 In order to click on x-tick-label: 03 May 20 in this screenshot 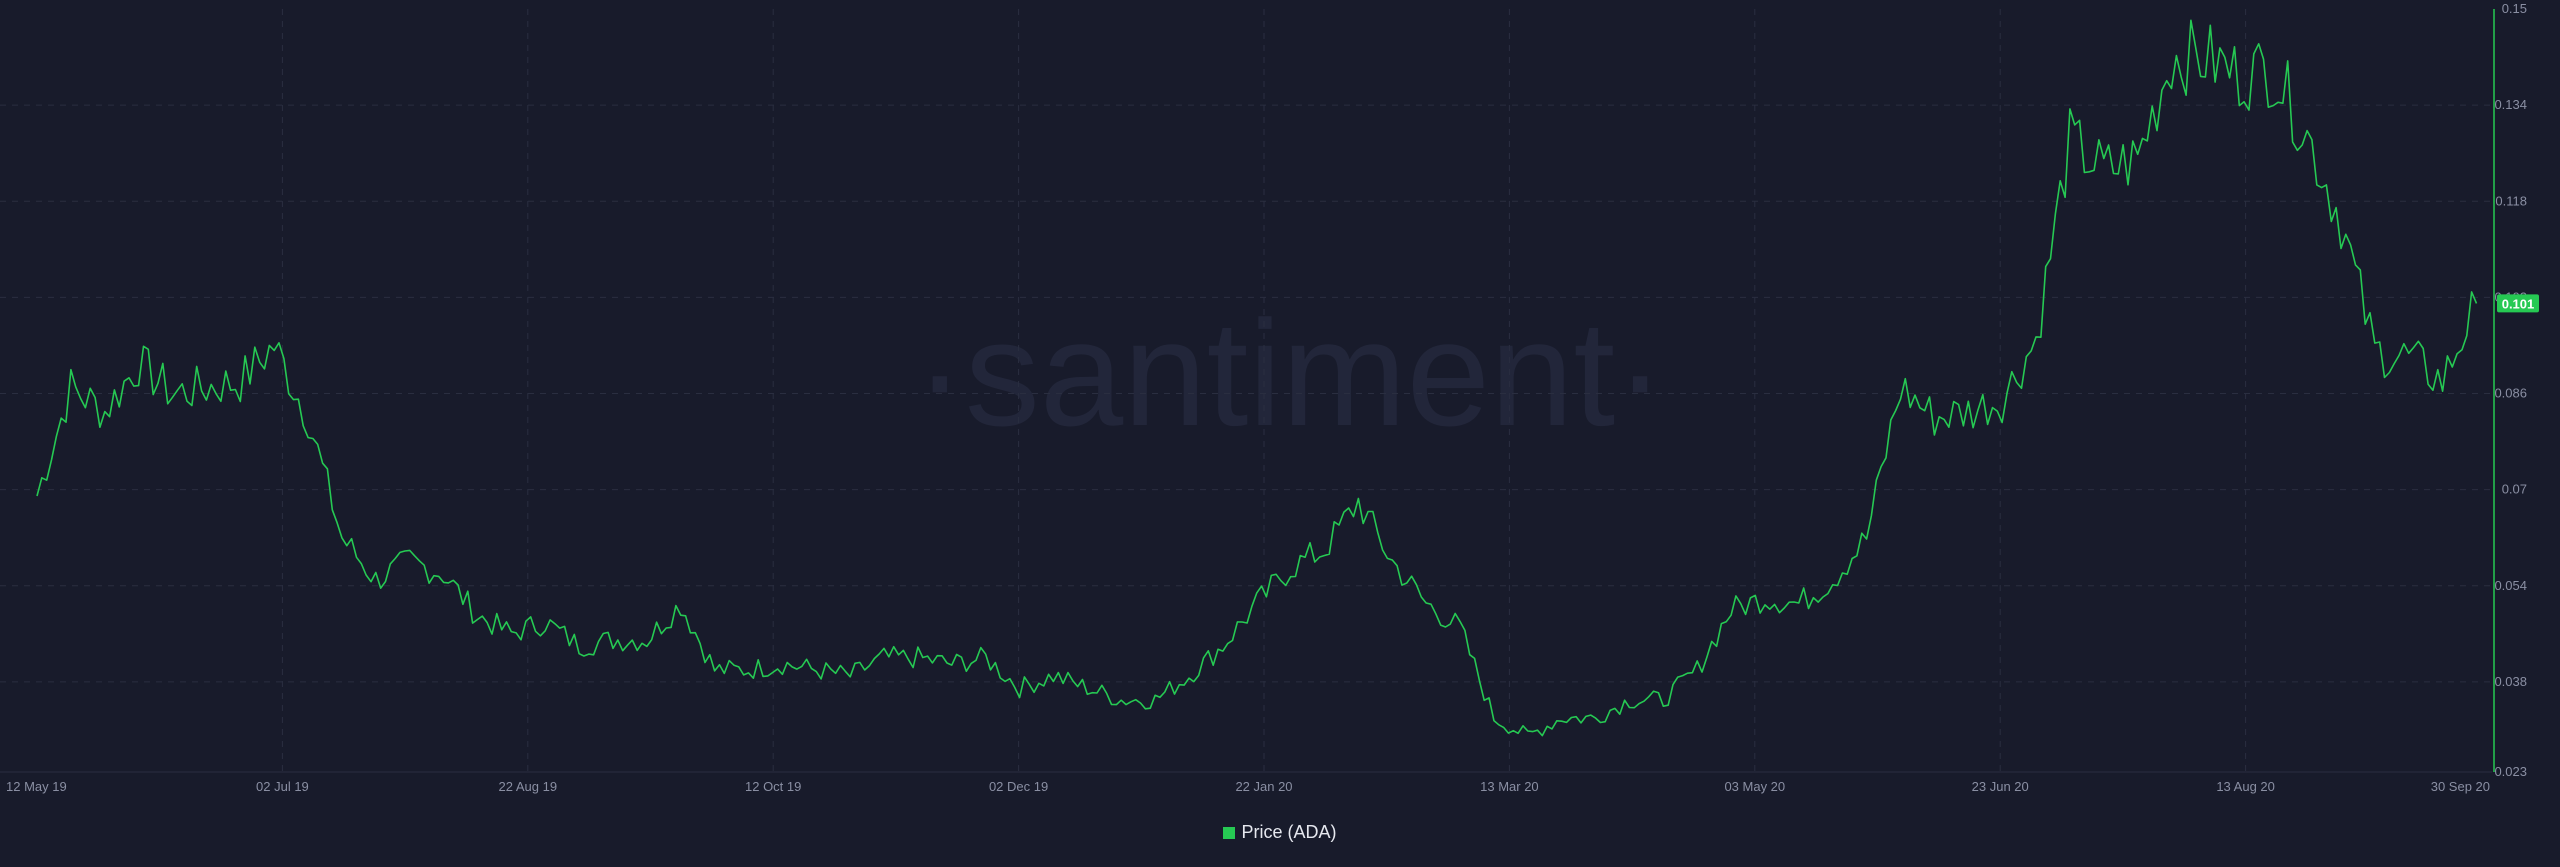, I will do `click(1754, 786)`.